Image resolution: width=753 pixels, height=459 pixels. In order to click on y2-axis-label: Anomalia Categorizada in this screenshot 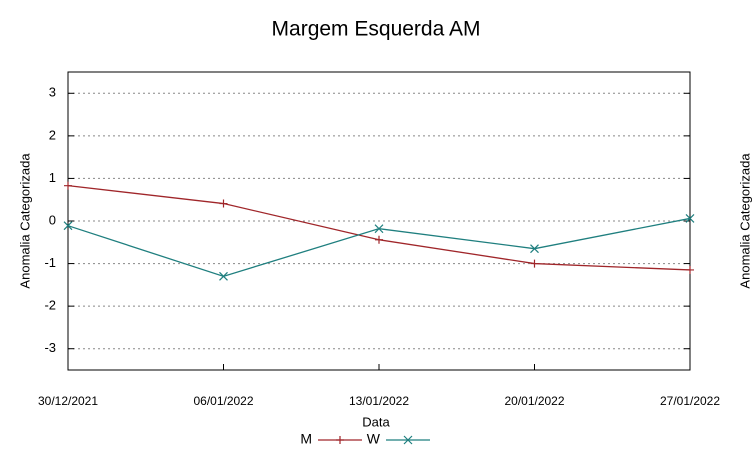, I will do `click(744, 221)`.